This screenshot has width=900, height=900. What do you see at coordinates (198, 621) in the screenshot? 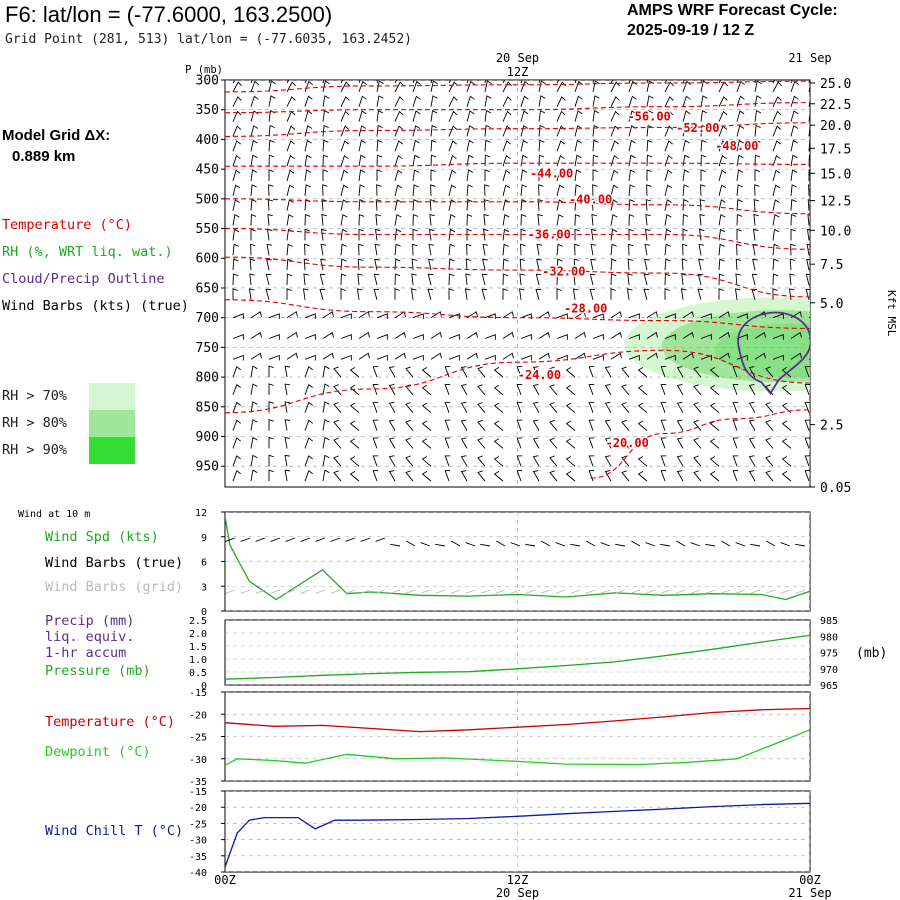
I see `precip-tick-label: 2.5` at bounding box center [198, 621].